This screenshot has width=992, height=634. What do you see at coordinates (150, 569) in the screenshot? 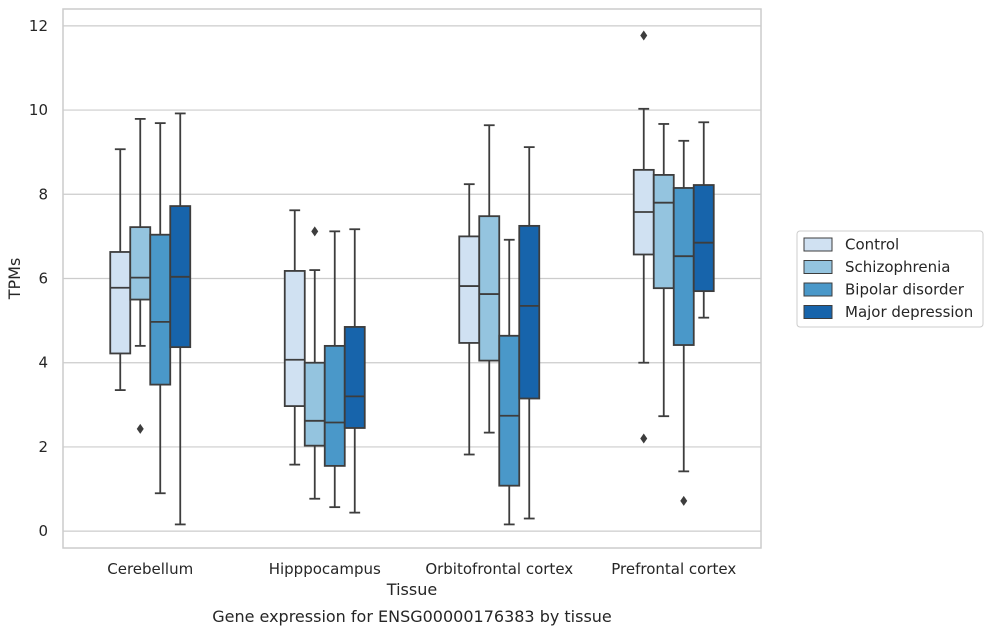
I see `x-tick-label: Cerebellum` at bounding box center [150, 569].